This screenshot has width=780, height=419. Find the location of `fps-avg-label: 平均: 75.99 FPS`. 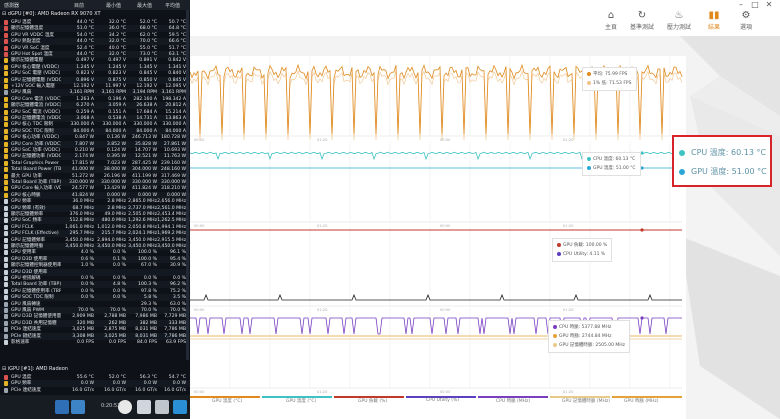

fps-avg-label: 平均: 75.99 FPS is located at coordinates (610, 74).